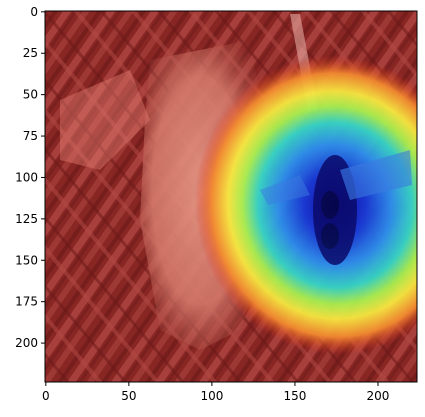 The image size is (425, 417). I want to click on y-axis: 0 25 50 75 100 125 150 175 200, so click(30, 177).